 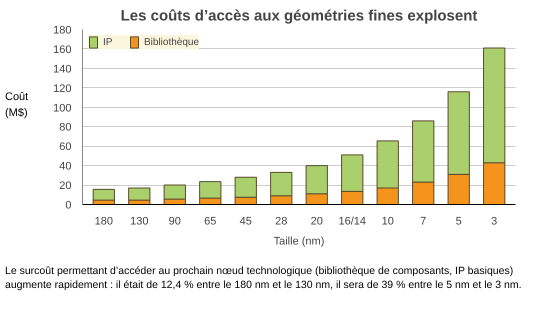 I want to click on y-tick-label: 20, so click(x=65, y=186).